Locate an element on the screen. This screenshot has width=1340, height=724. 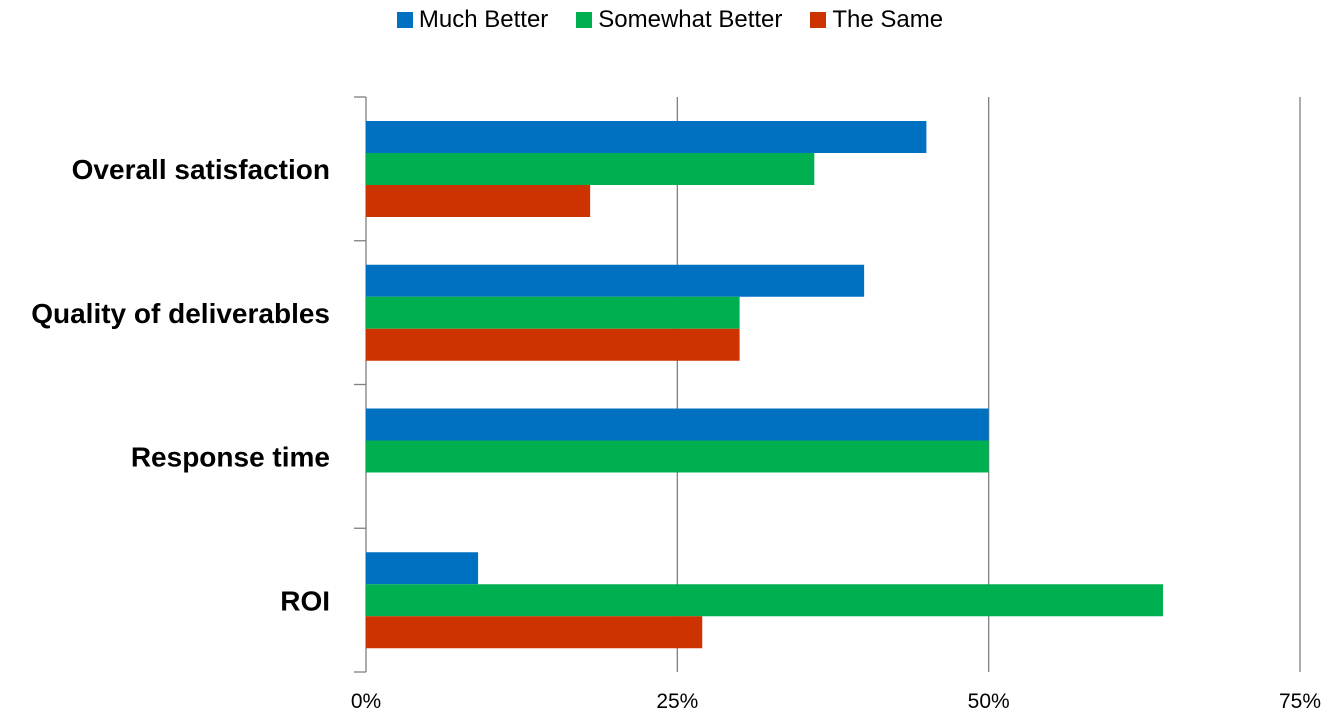
category-label: Overall satisfaction is located at coordinates (201, 169).